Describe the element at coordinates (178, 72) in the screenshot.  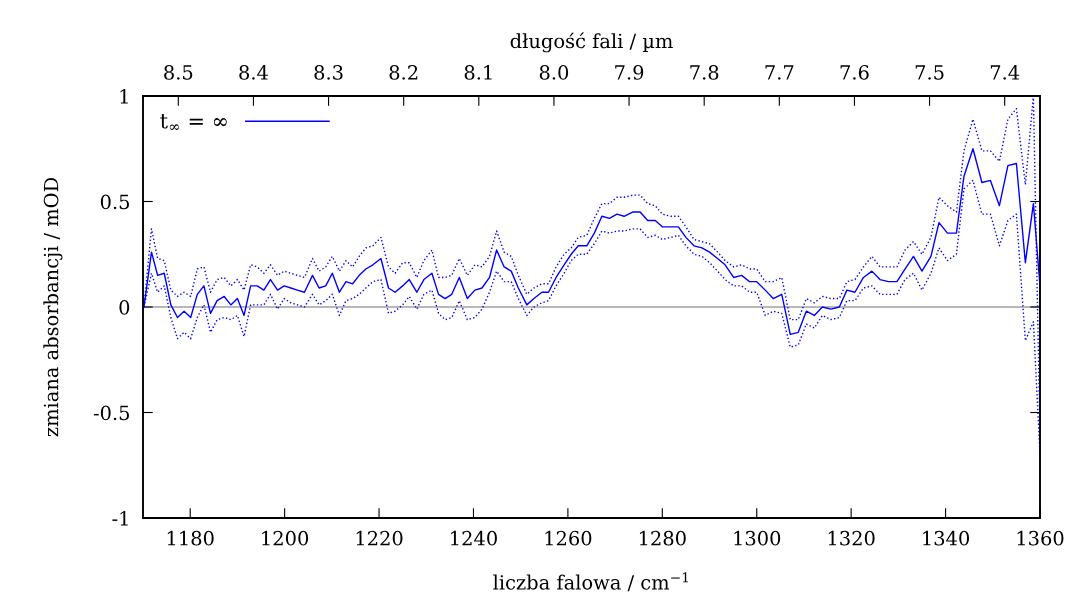
I see `x2-tick-label: 8.5` at that location.